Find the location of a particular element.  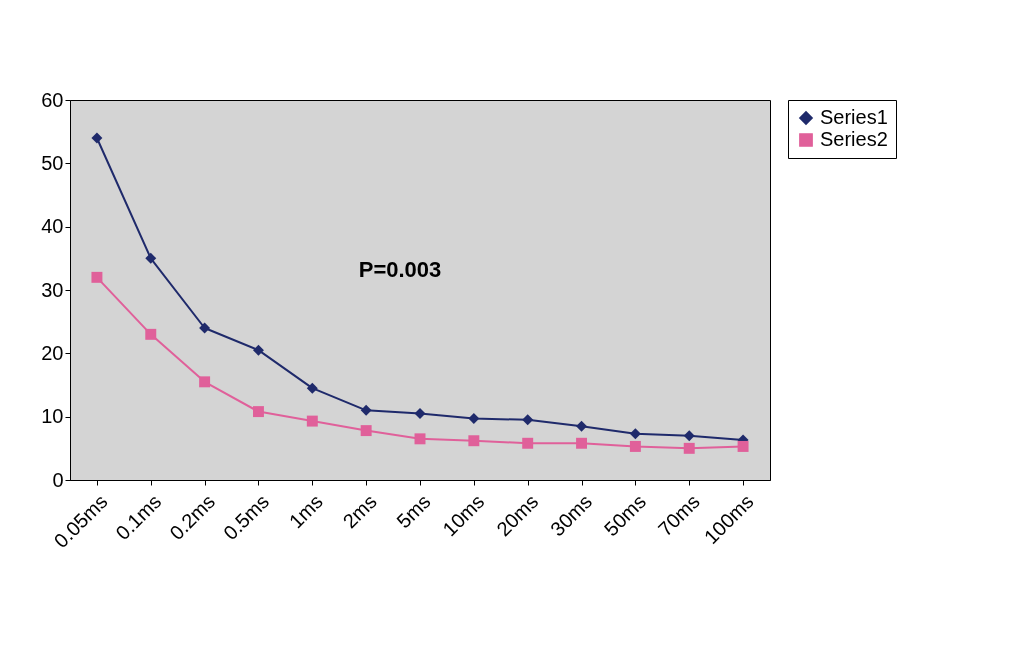

y-tick-label: 30 is located at coordinates (52, 289).